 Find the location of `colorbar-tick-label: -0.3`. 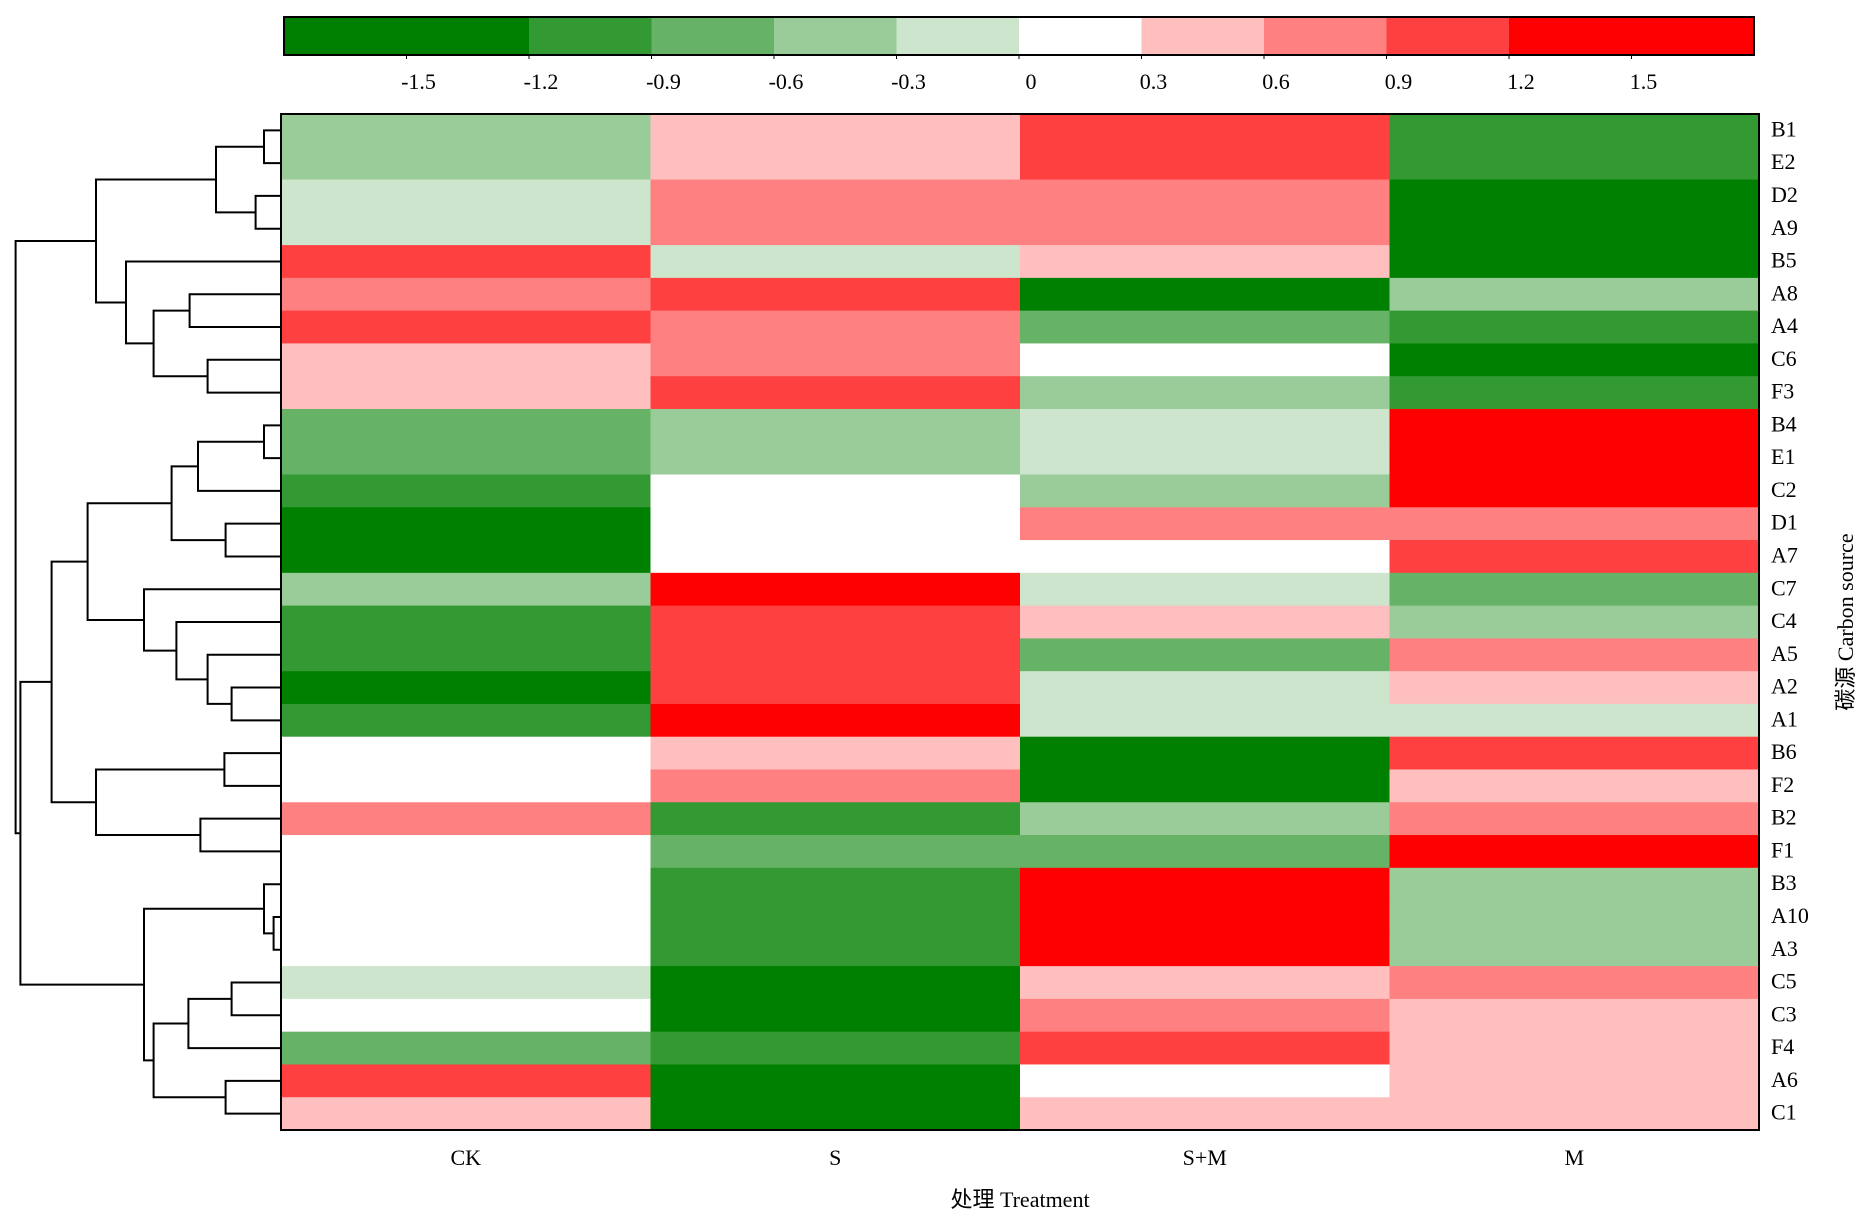

colorbar-tick-label: -0.3 is located at coordinates (908, 81).